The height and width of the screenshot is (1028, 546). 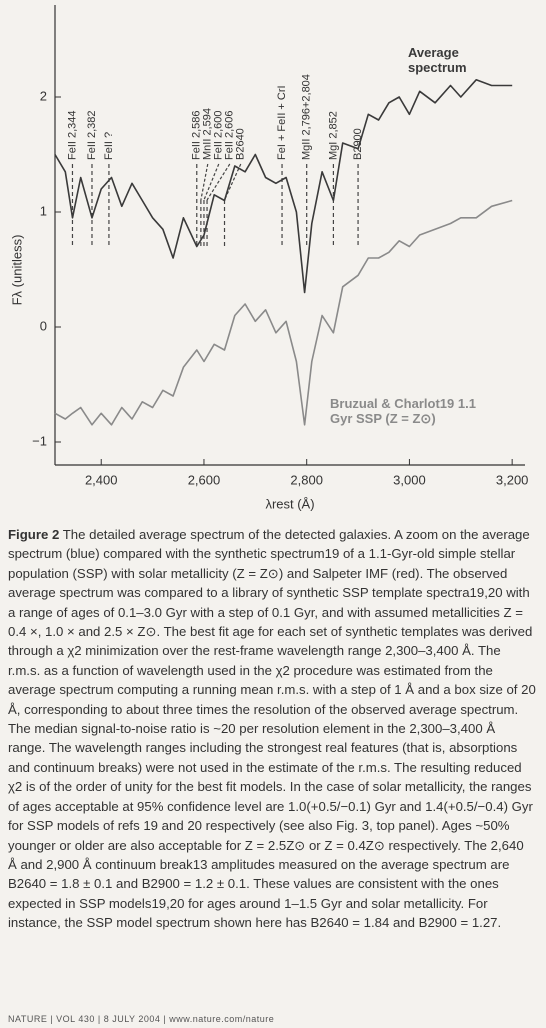 I want to click on annotation-label: MnII 2,594, so click(x=208, y=134).